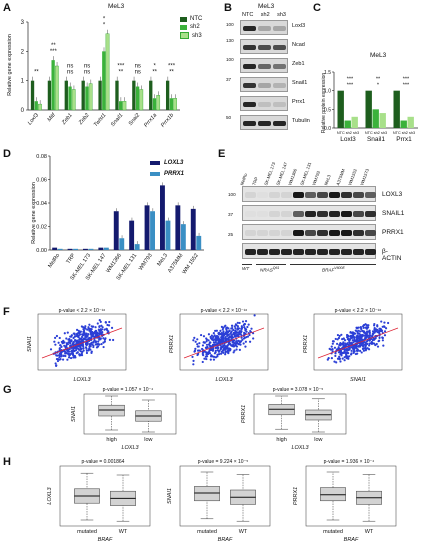 The height and width of the screenshot is (550, 424). What do you see at coordinates (103, 462) in the screenshot?
I see `box-pvalue: p-value = 0.001864` at bounding box center [103, 462].